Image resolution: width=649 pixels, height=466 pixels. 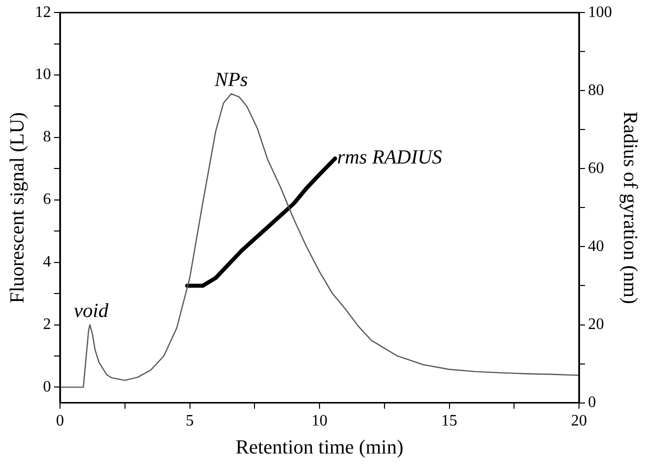 I want to click on y2-tick-label: 60, so click(x=596, y=168).